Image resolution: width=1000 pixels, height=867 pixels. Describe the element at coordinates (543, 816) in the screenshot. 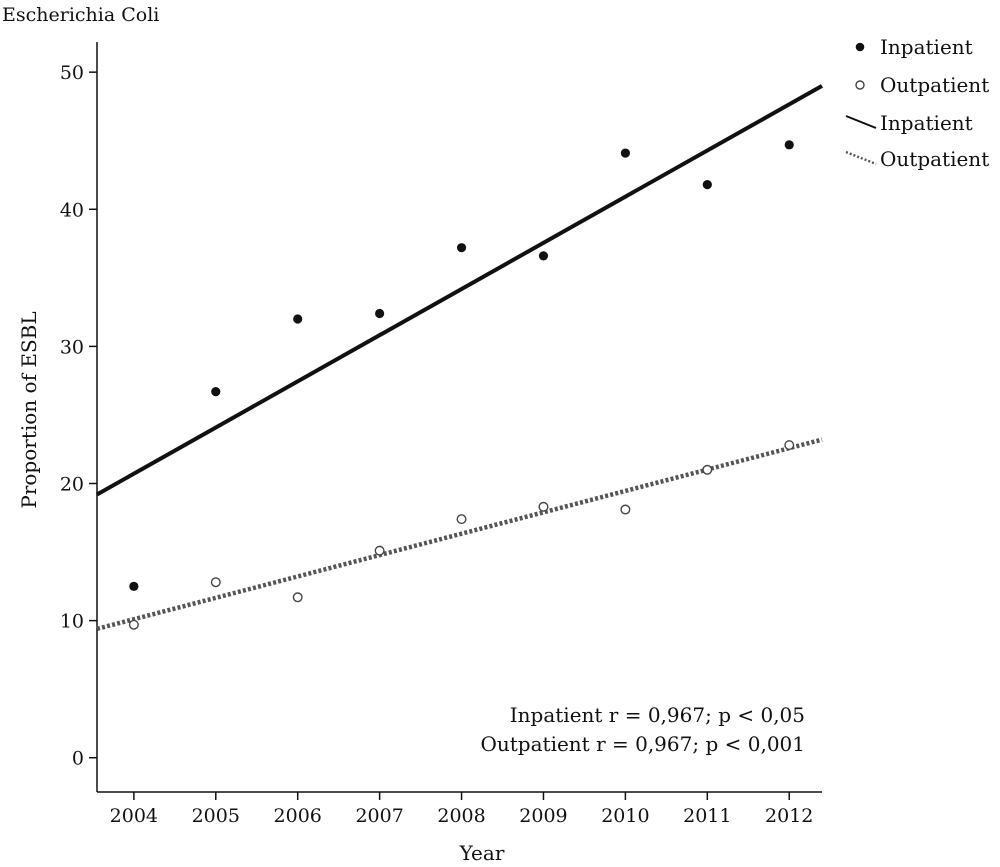

I see `x-tick-label: 2009` at that location.